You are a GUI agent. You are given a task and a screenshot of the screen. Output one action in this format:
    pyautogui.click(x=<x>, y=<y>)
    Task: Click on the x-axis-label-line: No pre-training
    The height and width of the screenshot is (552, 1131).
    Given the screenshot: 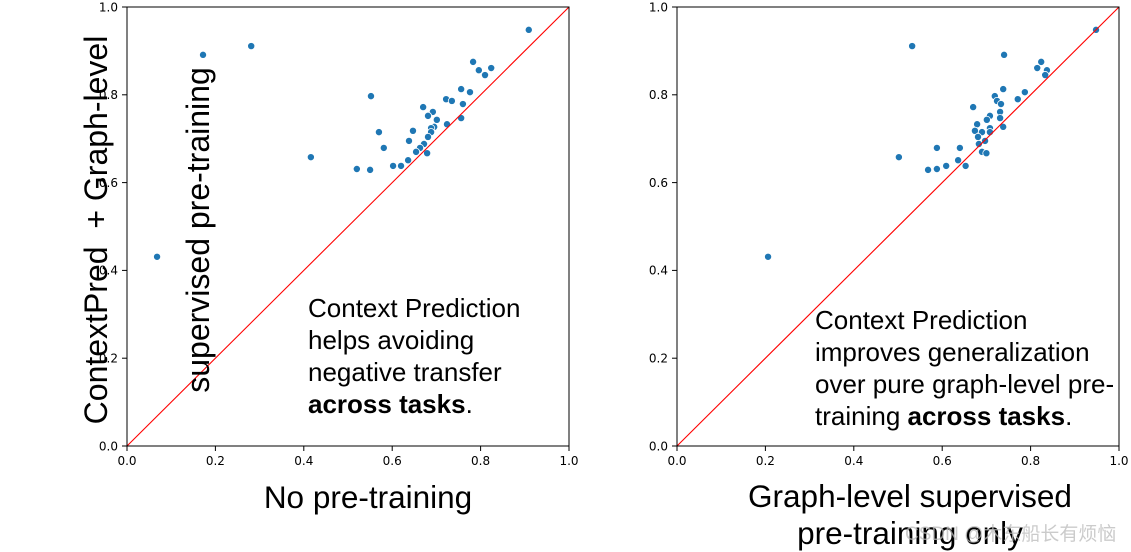 What is the action you would take?
    pyautogui.click(x=368, y=497)
    